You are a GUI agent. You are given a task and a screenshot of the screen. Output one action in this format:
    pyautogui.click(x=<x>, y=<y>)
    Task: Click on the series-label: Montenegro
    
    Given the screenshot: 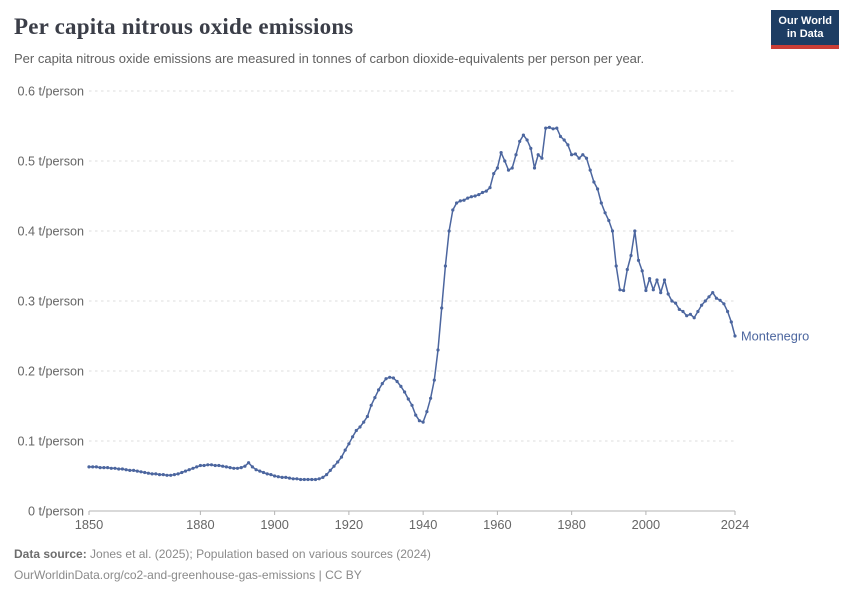 What is the action you would take?
    pyautogui.click(x=775, y=336)
    